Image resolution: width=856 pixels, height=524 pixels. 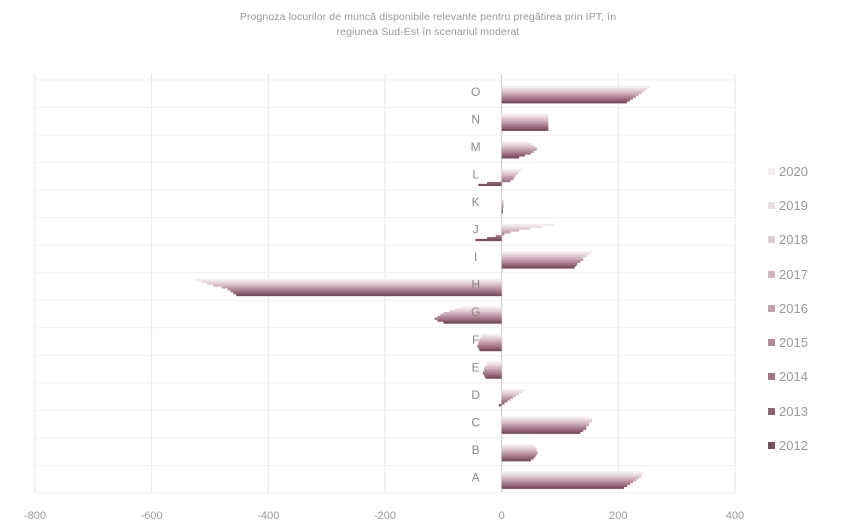 What do you see at coordinates (528, 224) in the screenshot?
I see `bar-J-2020` at bounding box center [528, 224].